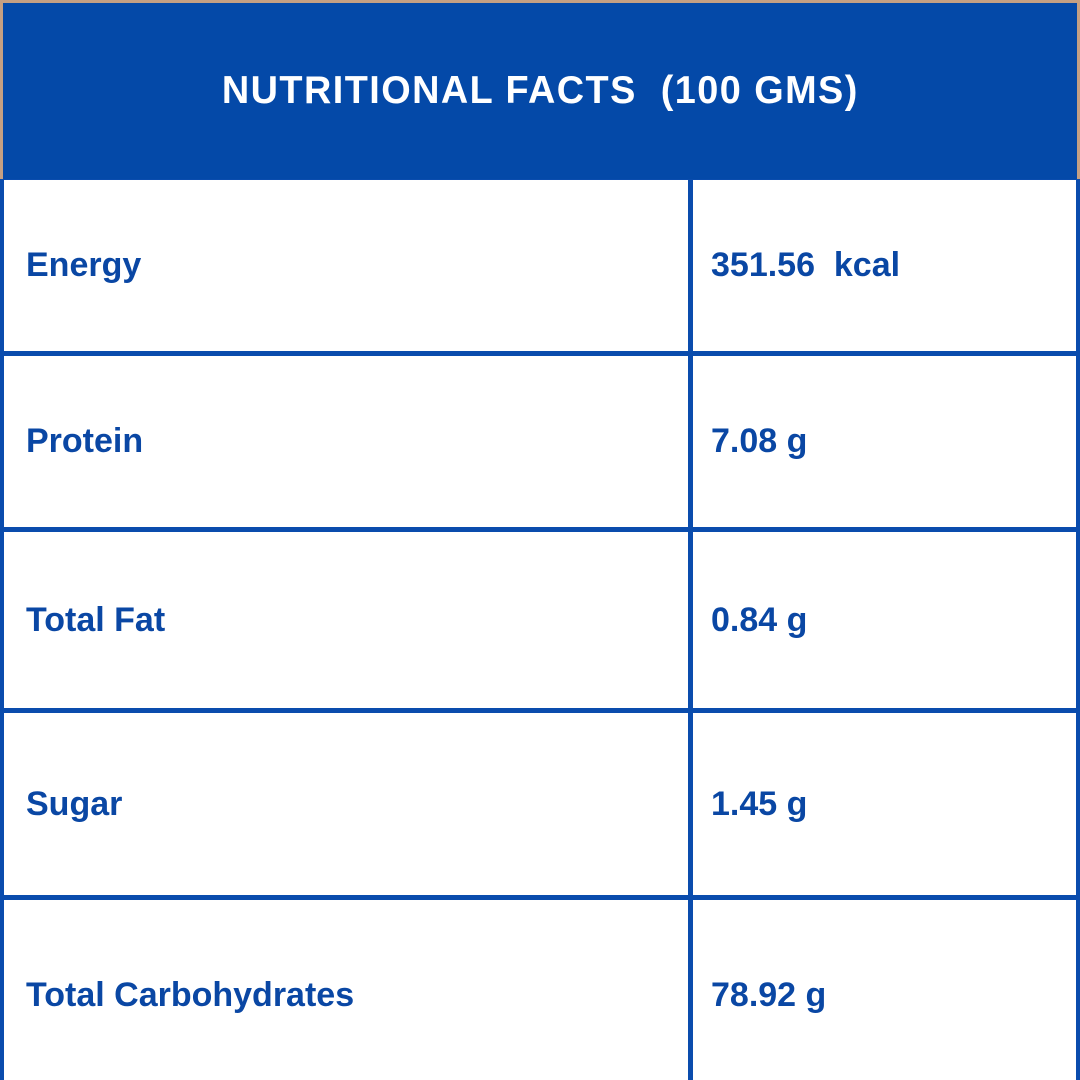 Image resolution: width=1080 pixels, height=1080 pixels. I want to click on row-value-protein: 7.08 g, so click(759, 441).